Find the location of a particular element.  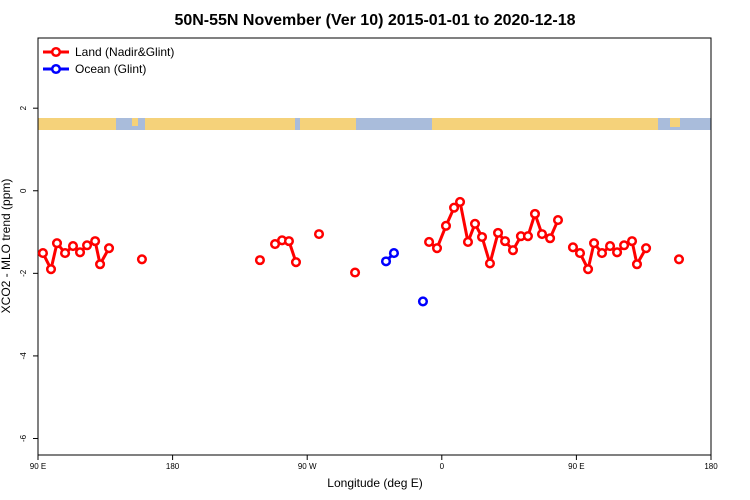

x-axis-label: Longitude (deg E) is located at coordinates (374, 483).